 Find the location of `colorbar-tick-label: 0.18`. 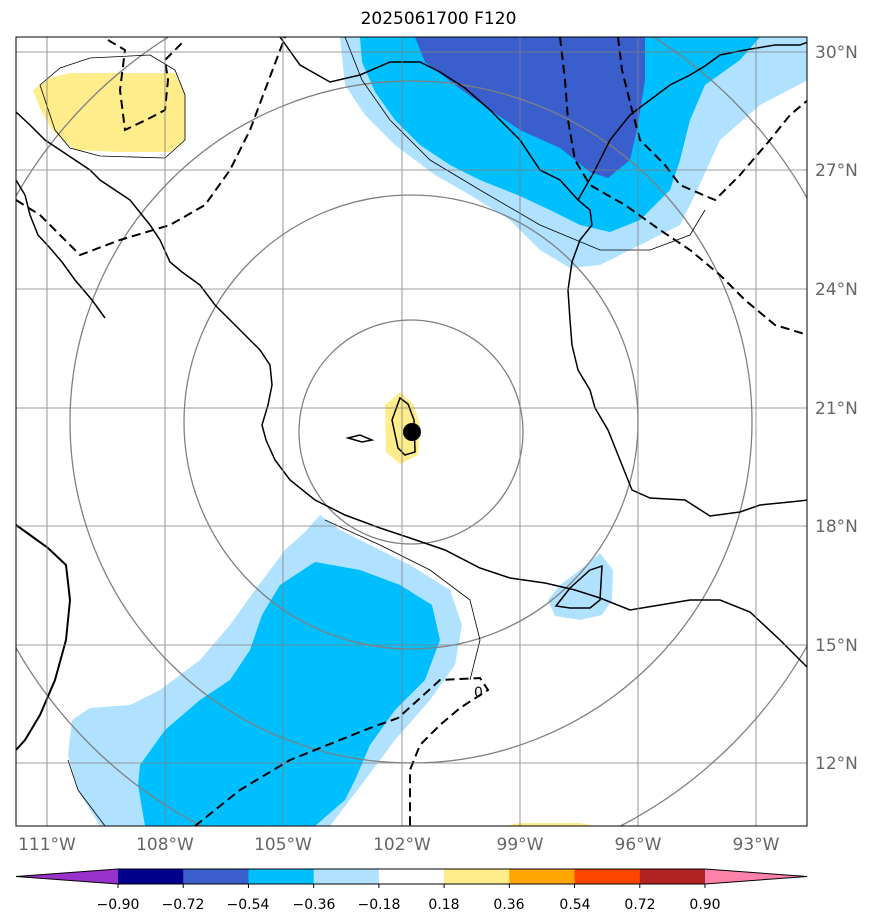

colorbar-tick-label: 0.18 is located at coordinates (443, 905).